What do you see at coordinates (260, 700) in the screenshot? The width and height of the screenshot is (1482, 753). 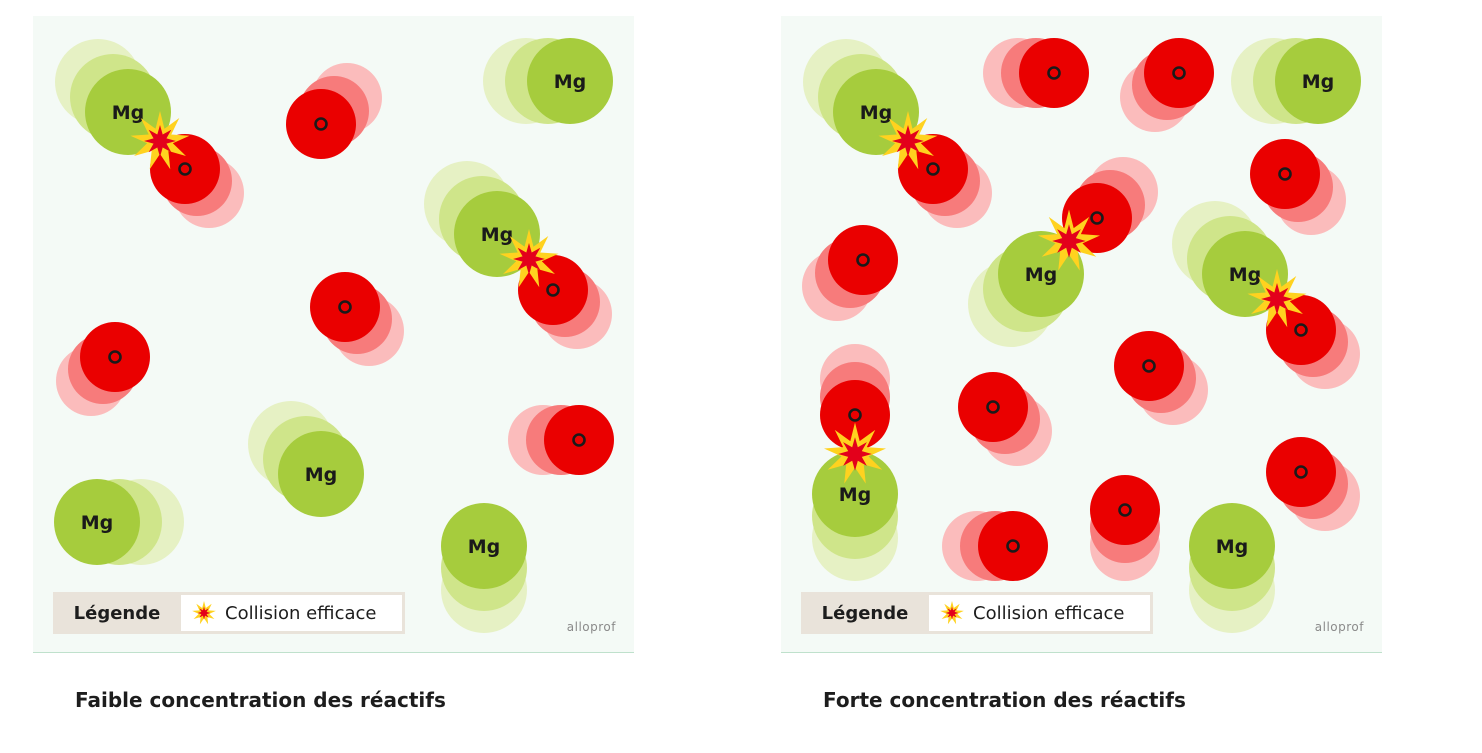 I see `panel-caption: Faible concentration des réactifs` at bounding box center [260, 700].